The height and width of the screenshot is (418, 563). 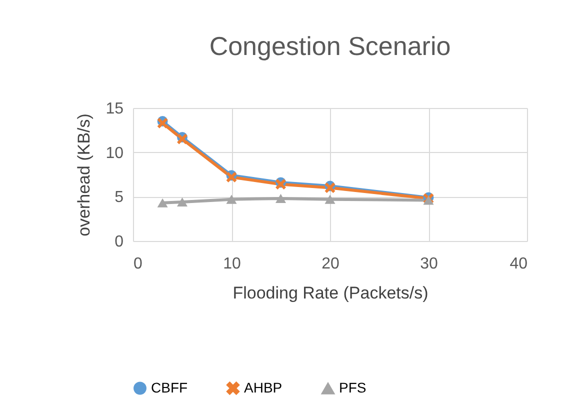 What do you see at coordinates (330, 46) in the screenshot?
I see `chart-title: Congestion Scenario` at bounding box center [330, 46].